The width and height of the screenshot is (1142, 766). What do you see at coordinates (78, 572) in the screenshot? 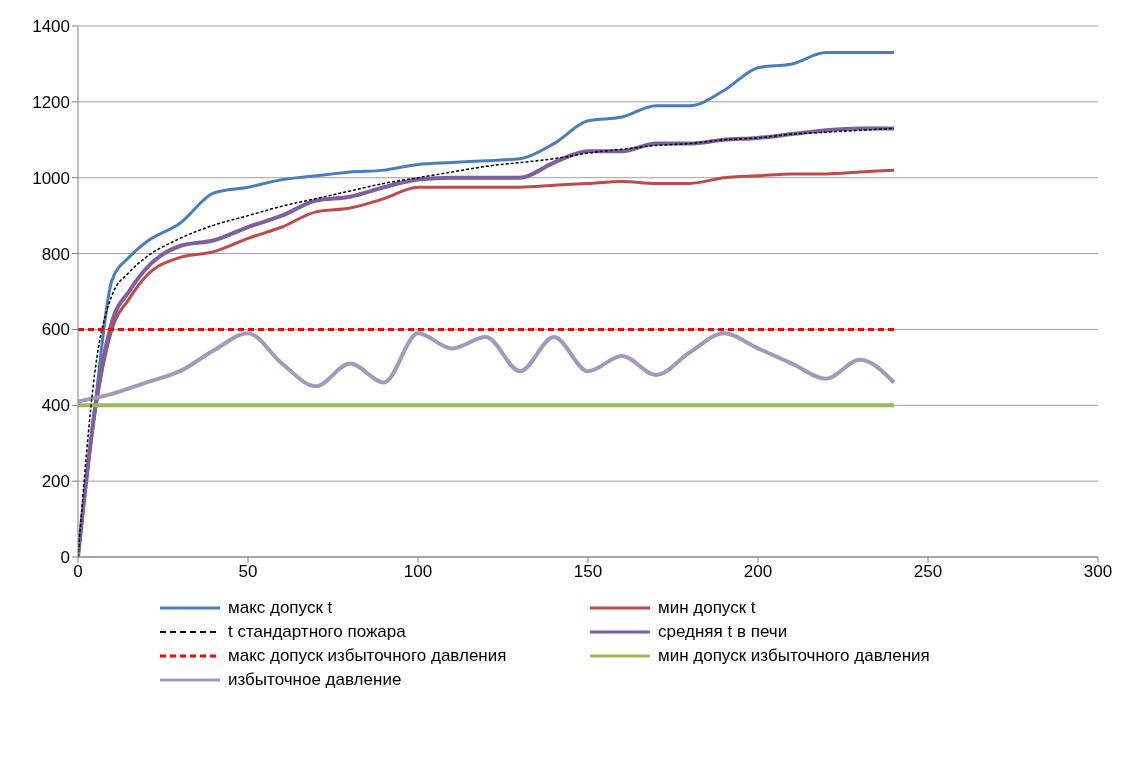
I see `x-tick-label: 0` at bounding box center [78, 572].